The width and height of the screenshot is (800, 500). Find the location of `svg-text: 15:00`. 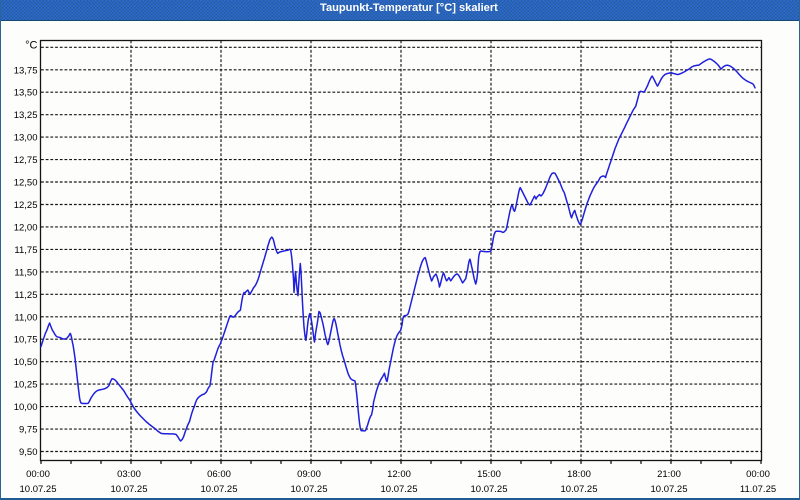

svg-text: 15:00 is located at coordinates (489, 474).